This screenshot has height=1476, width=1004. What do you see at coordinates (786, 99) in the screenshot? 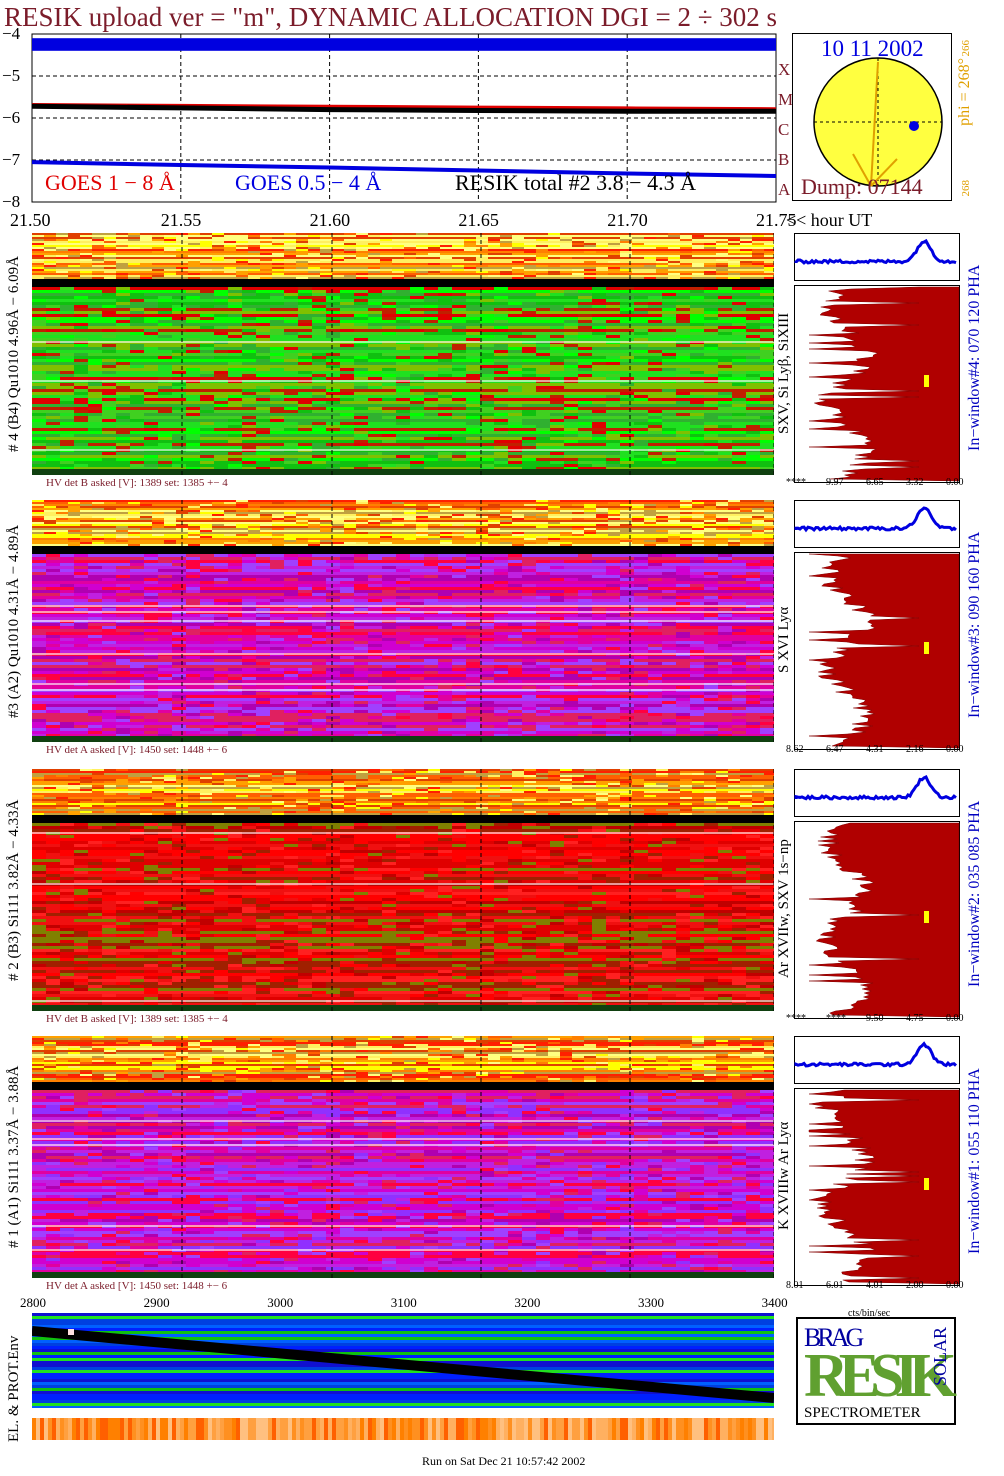
I see `class-label: M` at bounding box center [786, 99].